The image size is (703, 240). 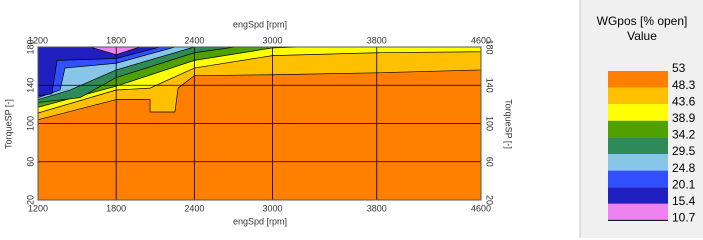 I want to click on x-tick-label-top: 1200, so click(x=38, y=40).